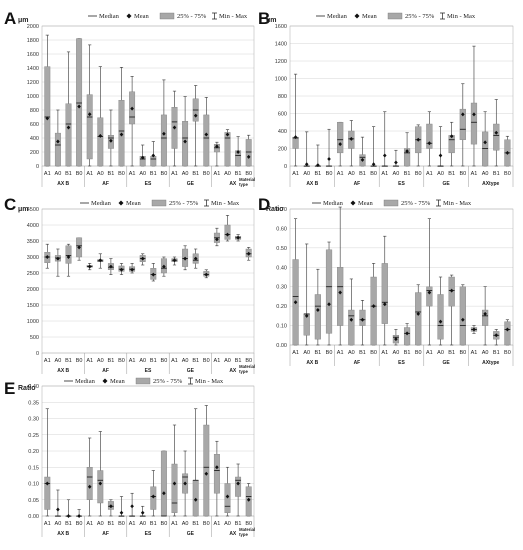 The image size is (523, 550). I want to click on y-tick-label: 1200, so click(281, 62).